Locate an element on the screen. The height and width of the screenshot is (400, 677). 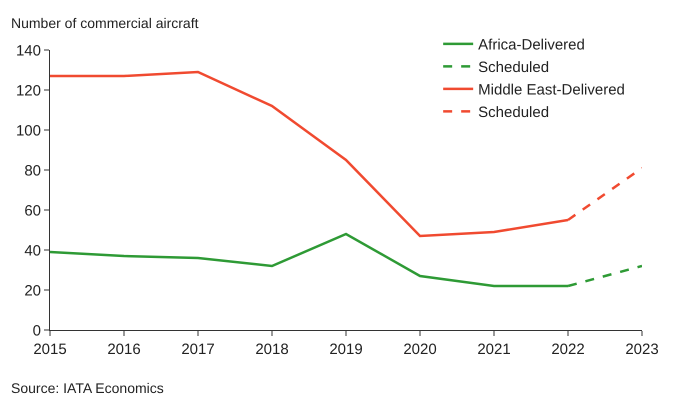
y-axis-title: Number of commercial aircraft is located at coordinates (105, 23).